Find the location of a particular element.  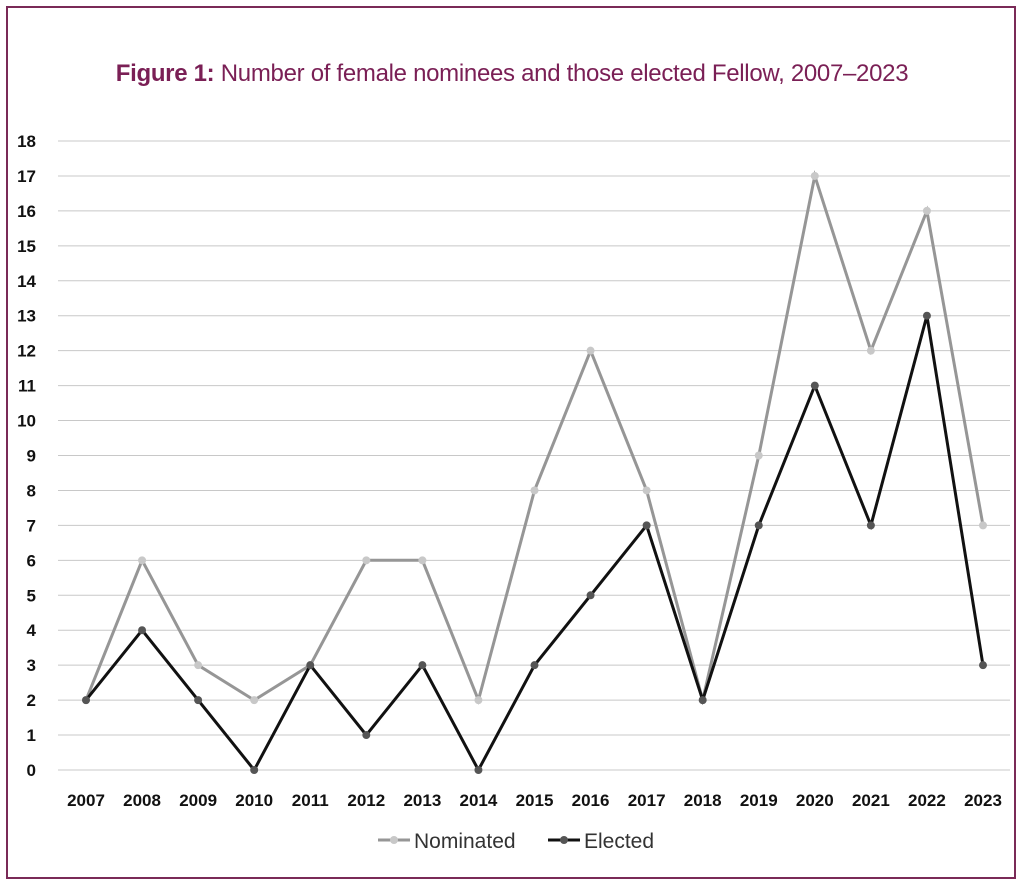

y-tick-label-3: 3 is located at coordinates (31, 665).